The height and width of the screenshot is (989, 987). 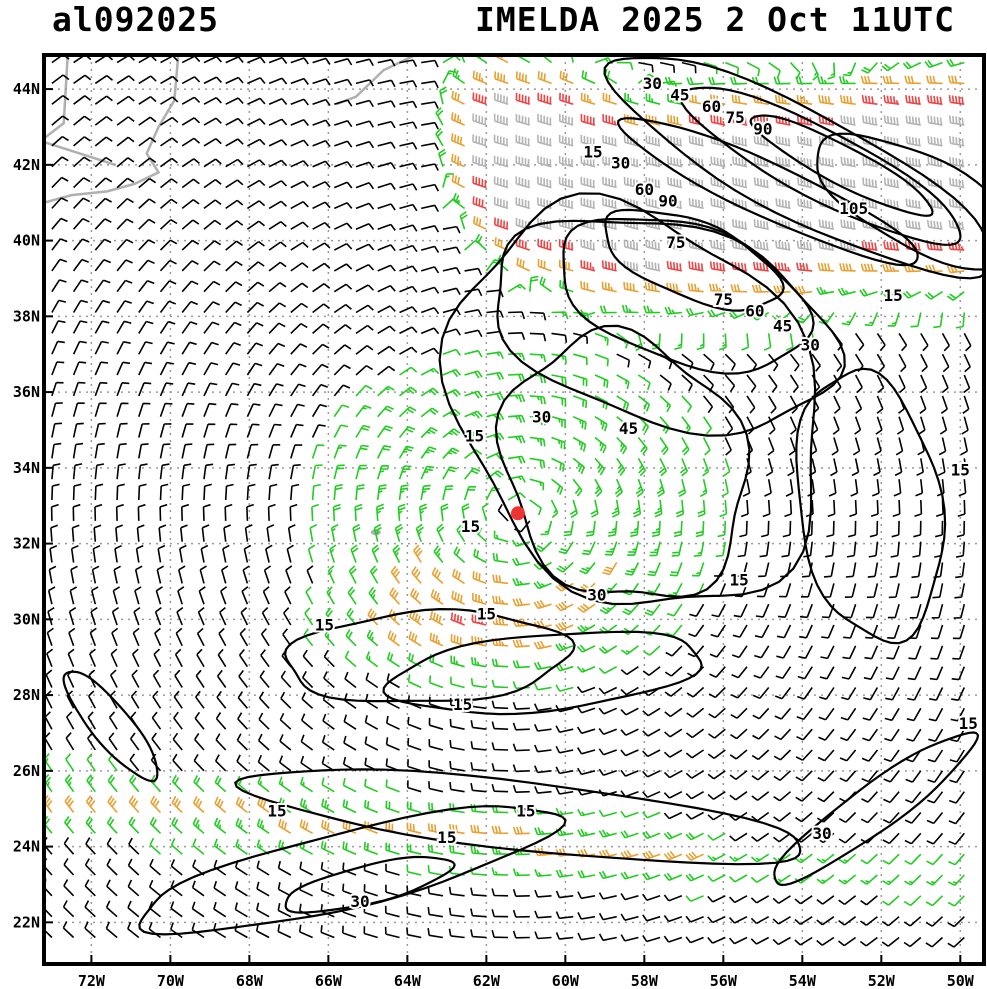 I want to click on lon-tick-label: 54W, so click(x=803, y=980).